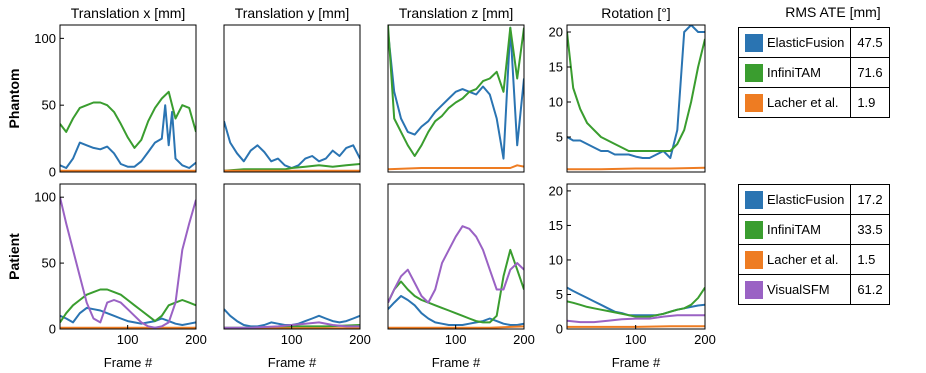 The height and width of the screenshot is (373, 926). I want to click on legend-row: ElasticFusion 17.2, so click(814, 199).